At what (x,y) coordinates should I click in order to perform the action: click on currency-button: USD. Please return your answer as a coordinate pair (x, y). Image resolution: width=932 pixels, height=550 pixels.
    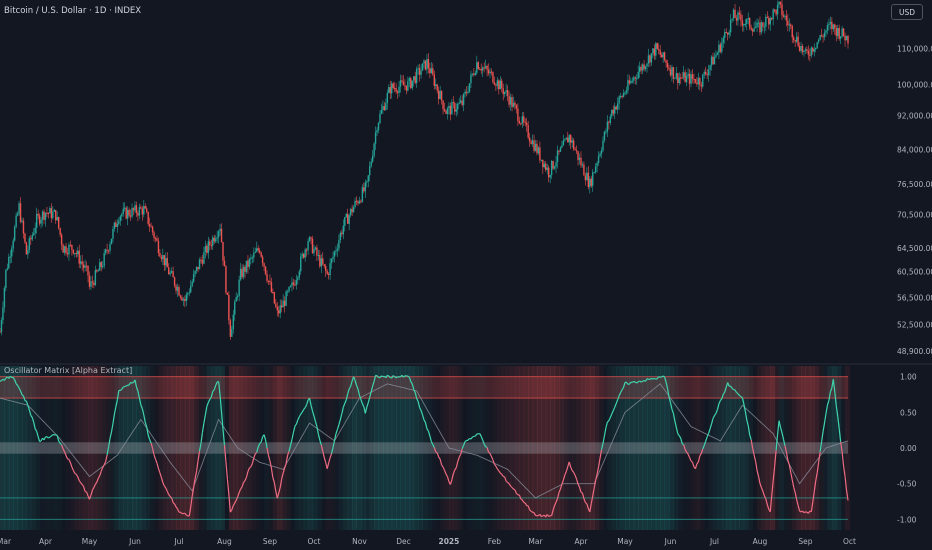
    Looking at the image, I should click on (907, 12).